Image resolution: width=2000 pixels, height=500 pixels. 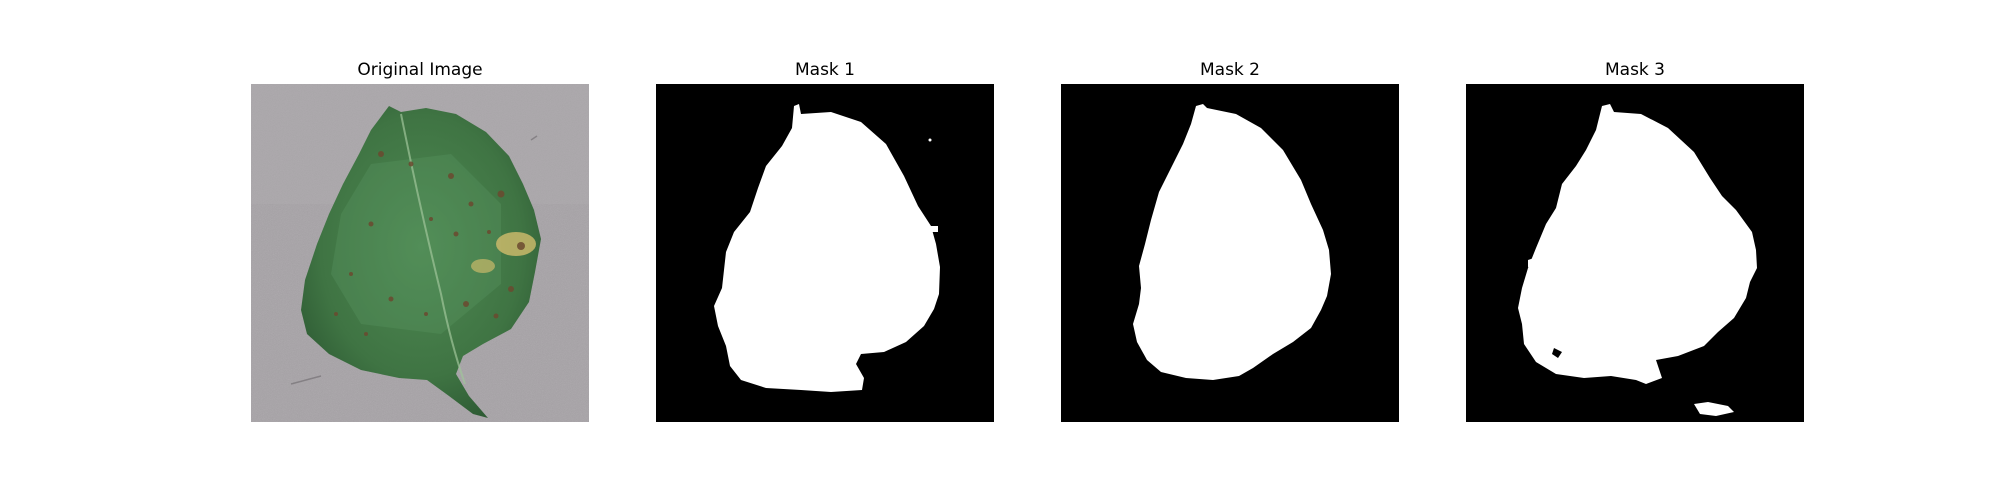 I want to click on mask-3-panel: Mask 3, so click(x=1635, y=239).